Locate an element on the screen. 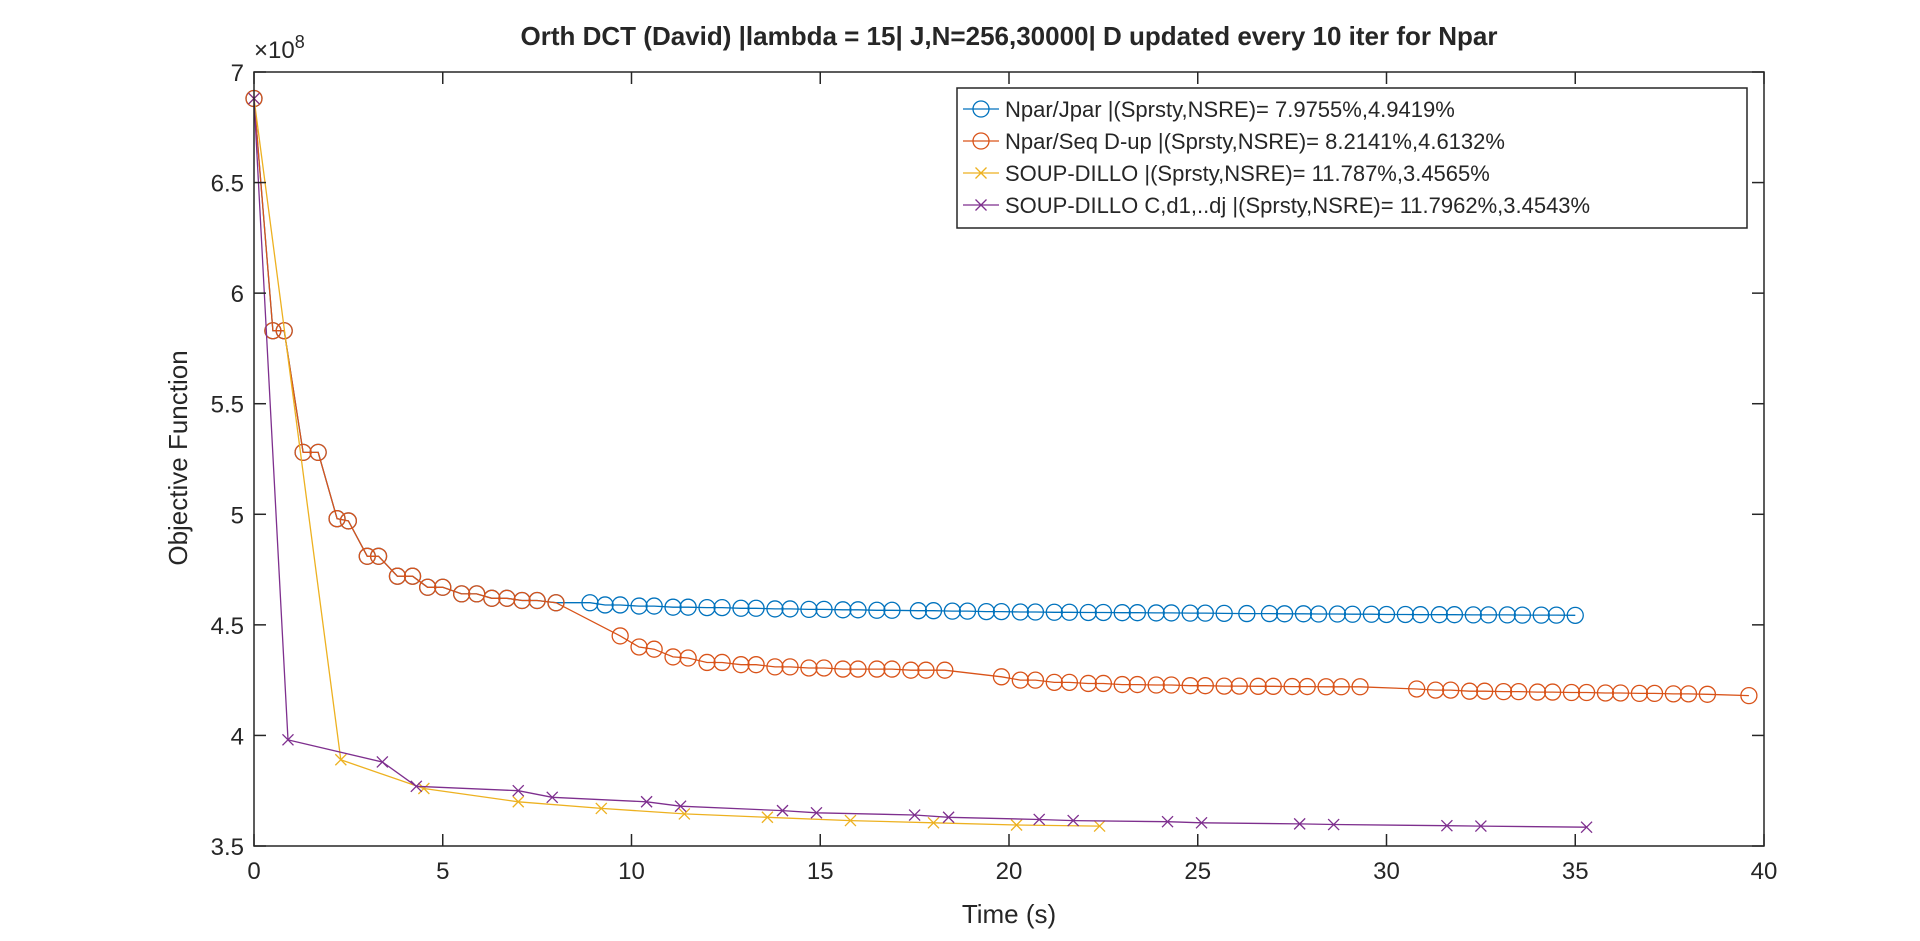 The image size is (1920, 941). y-tick-label: 4.5 is located at coordinates (227, 626).